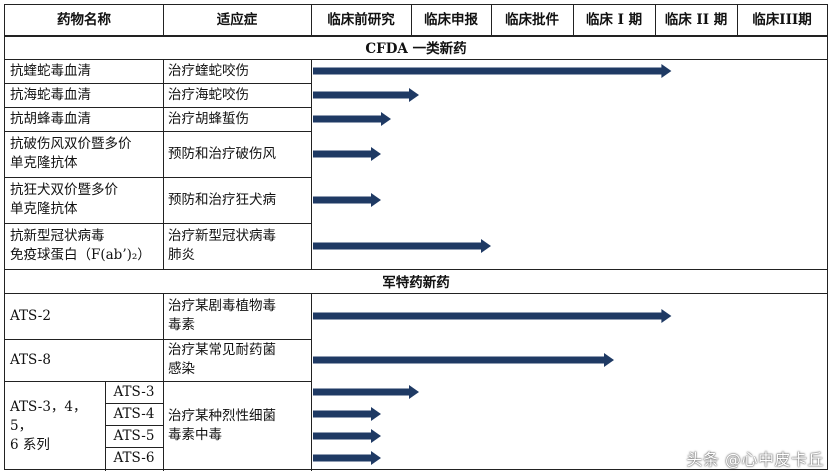 The image size is (832, 476). What do you see at coordinates (416, 49) in the screenshot?
I see `section-cfda: CFDA 一类新药` at bounding box center [416, 49].